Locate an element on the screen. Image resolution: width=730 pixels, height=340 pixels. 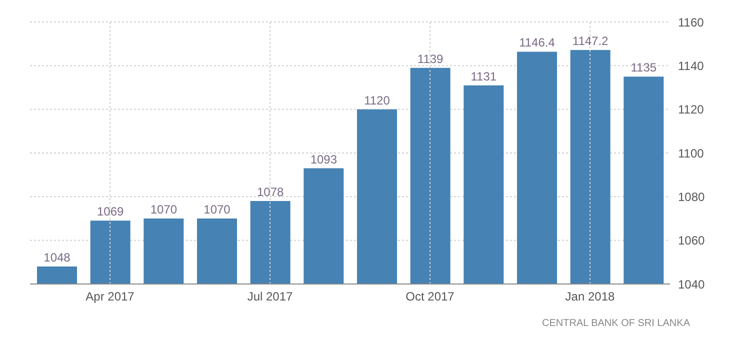
x-tick-label: Apr 2017 is located at coordinates (110, 297).